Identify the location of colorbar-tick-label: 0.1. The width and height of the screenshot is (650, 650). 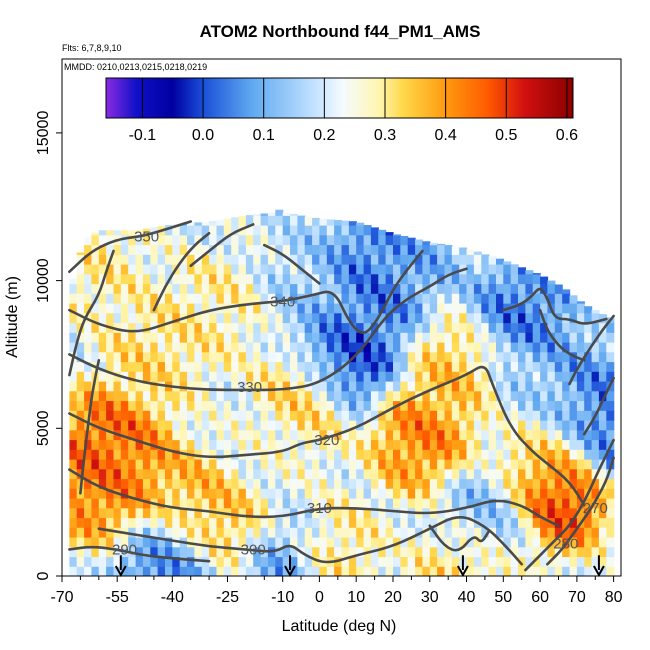
(264, 135).